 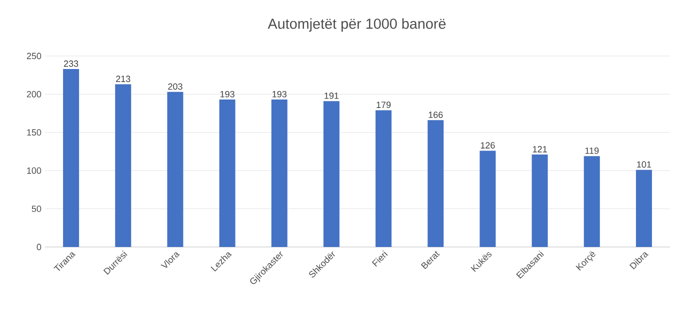 What do you see at coordinates (34, 132) in the screenshot?
I see `y-tick-label: 150` at bounding box center [34, 132].